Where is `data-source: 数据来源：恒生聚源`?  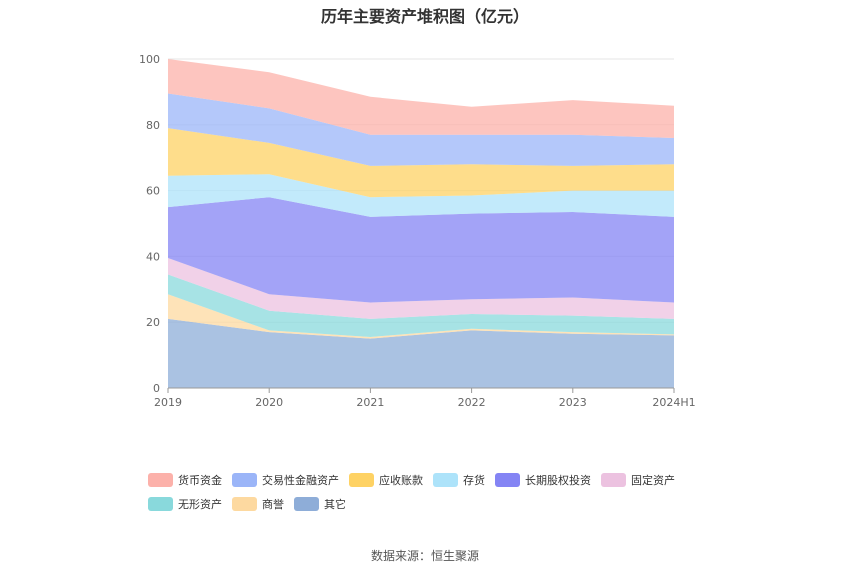 data-source: 数据来源：恒生聚源 is located at coordinates (424, 556).